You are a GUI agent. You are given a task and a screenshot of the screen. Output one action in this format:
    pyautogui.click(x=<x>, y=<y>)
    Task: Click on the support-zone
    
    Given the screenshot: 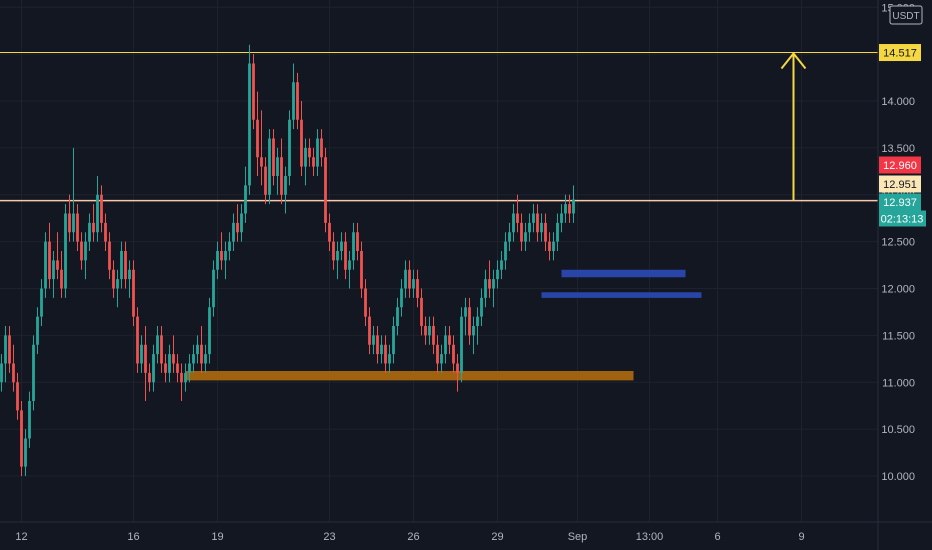 What is the action you would take?
    pyautogui.click(x=409, y=376)
    